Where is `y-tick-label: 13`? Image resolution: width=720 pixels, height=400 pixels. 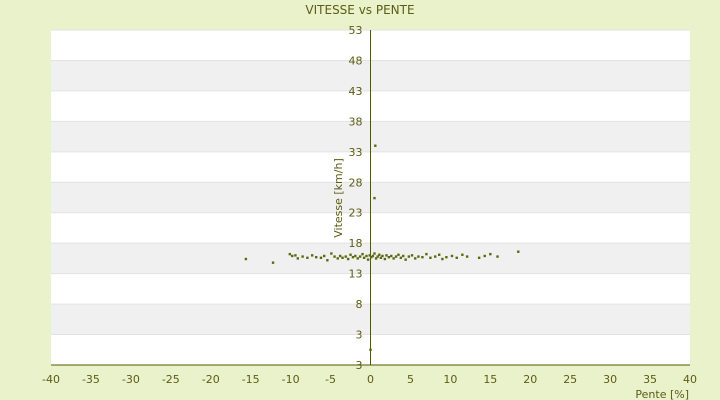 y-tick-label: 13 is located at coordinates (356, 274).